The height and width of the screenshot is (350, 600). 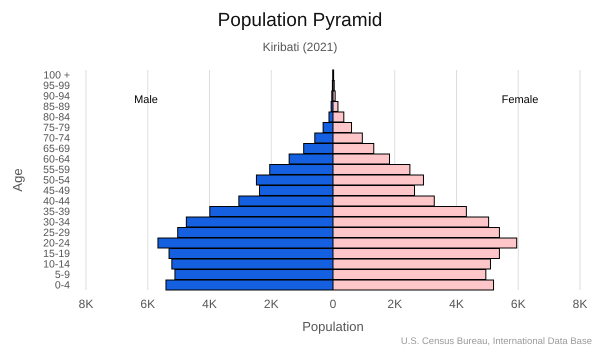 What do you see at coordinates (56, 180) in the screenshot?
I see `y-tick-label: 50-54` at bounding box center [56, 180].